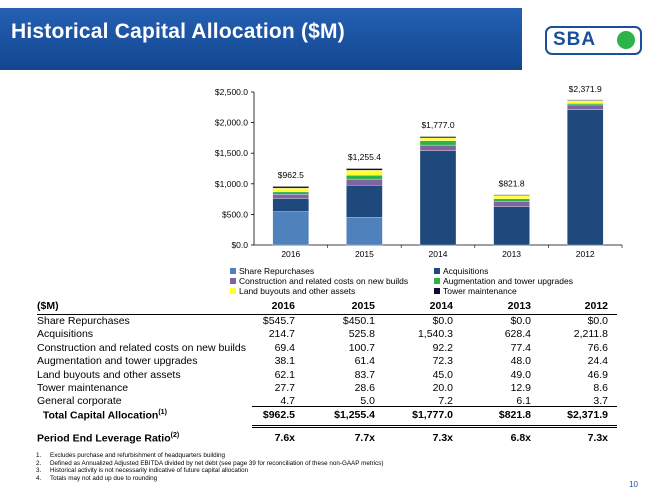 Image resolution: width=653 pixels, height=492 pixels. Describe the element at coordinates (597, 347) in the screenshot. I see `table-cell: 76.6` at that location.